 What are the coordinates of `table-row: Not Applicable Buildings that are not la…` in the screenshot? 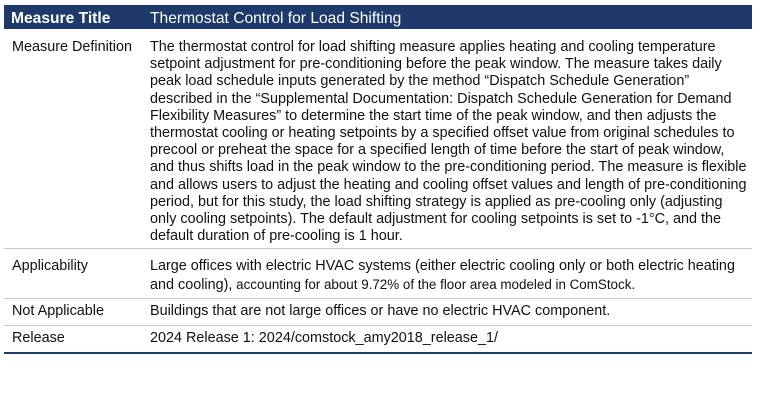 It's located at (378, 312).